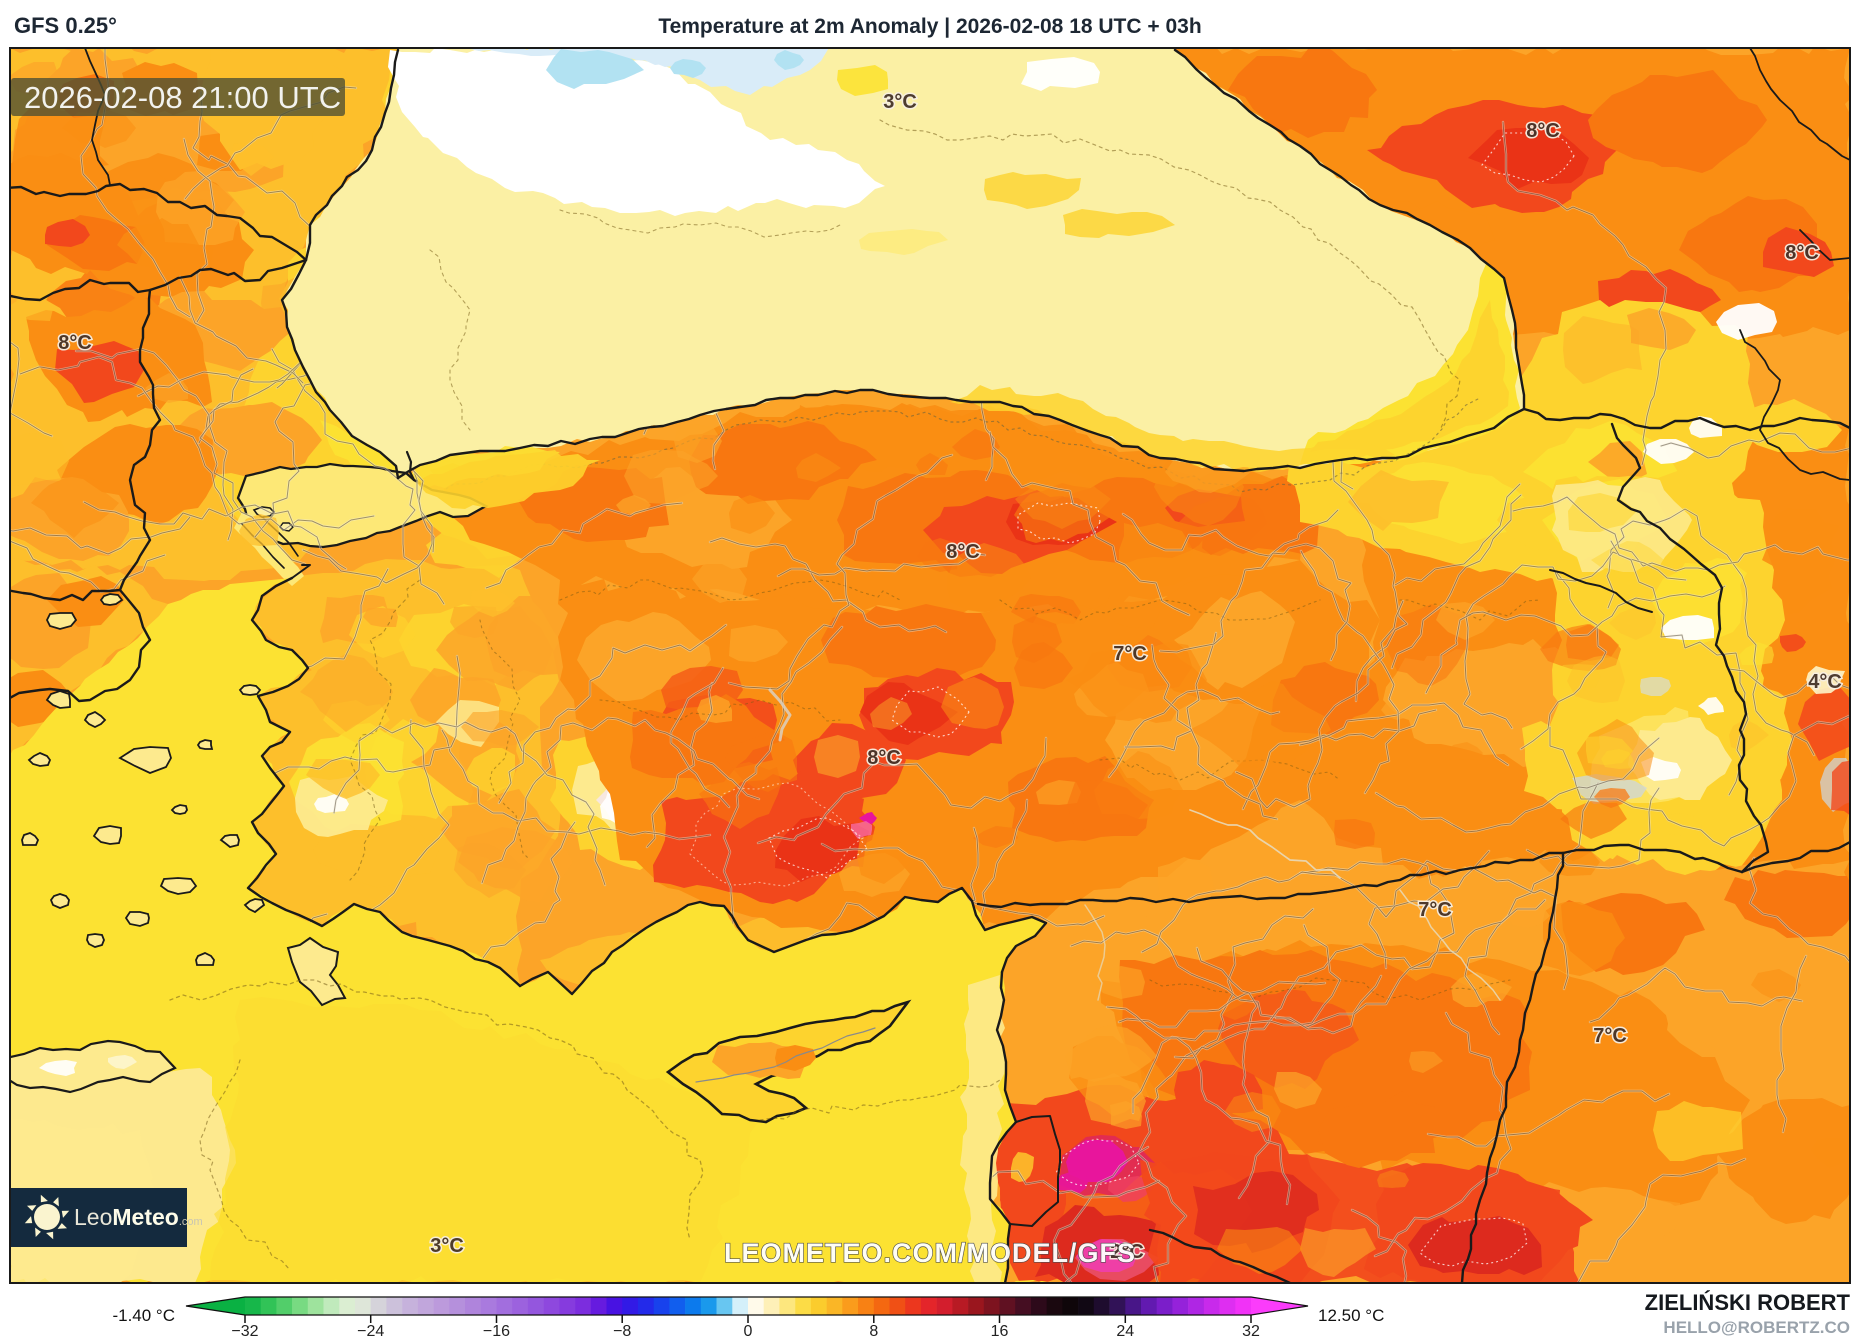 The height and width of the screenshot is (1338, 1860). What do you see at coordinates (1748, 1302) in the screenshot?
I see `svg-text: ZIELIŃSKI ROBERT` at bounding box center [1748, 1302].